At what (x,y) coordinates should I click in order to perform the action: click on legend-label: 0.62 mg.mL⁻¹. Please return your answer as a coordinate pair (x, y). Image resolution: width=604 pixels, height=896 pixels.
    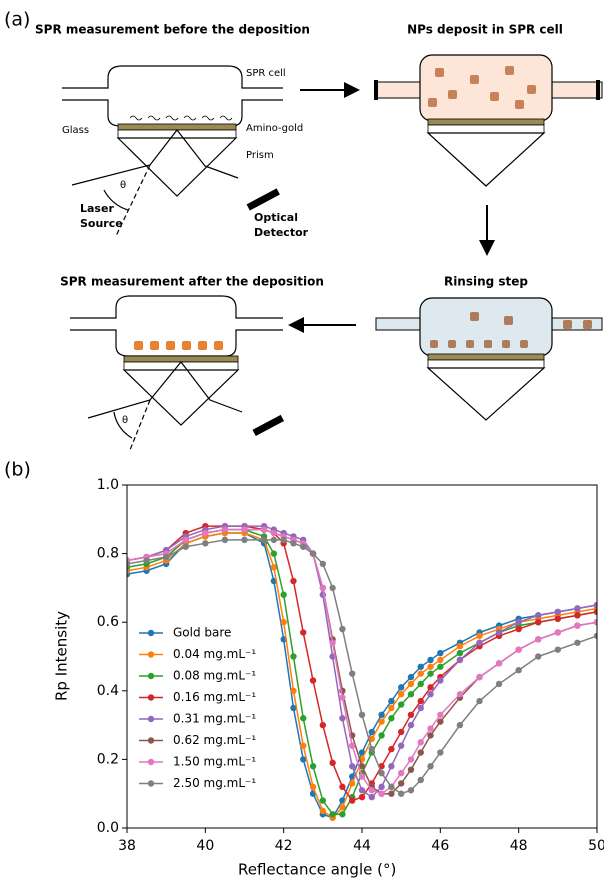
    Looking at the image, I should click on (214, 740).